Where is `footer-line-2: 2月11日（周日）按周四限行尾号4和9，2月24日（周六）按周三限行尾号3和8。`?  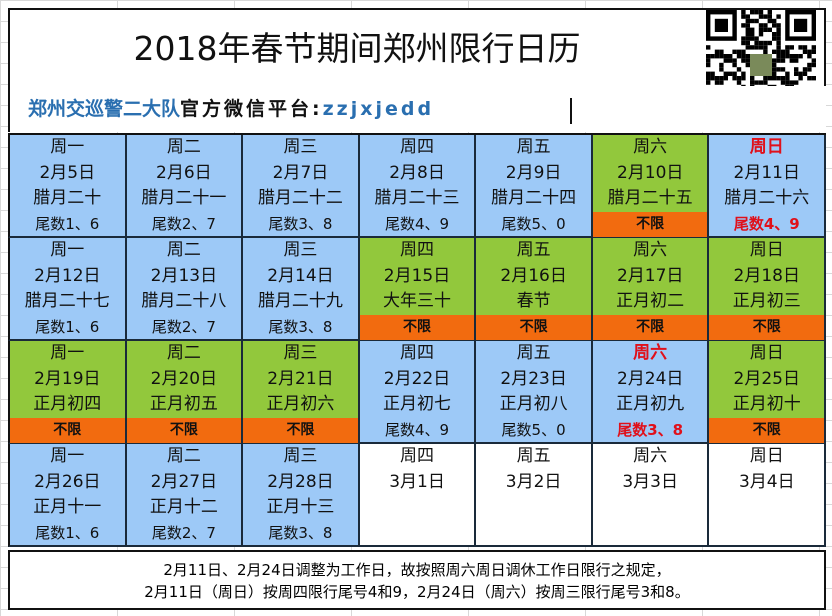
footer-line-2: 2月11日（周日）按周四限行尾号4和9，2月24日（周六）按周三限行尾号3和8。 is located at coordinates (417, 592).